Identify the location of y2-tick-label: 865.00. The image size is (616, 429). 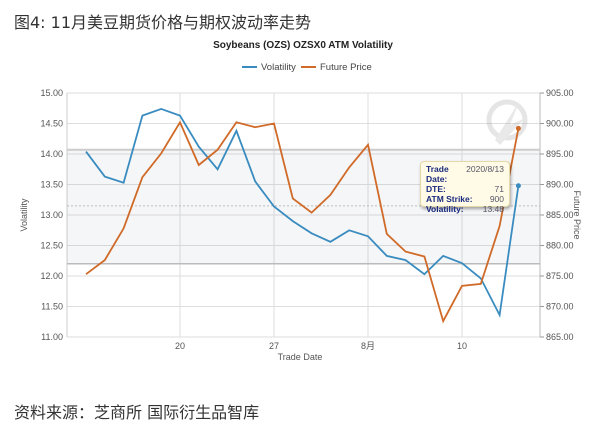
(560, 337).